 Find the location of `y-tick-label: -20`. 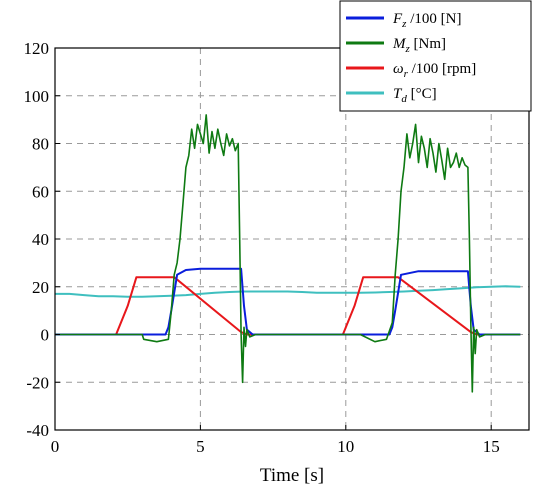

y-tick-label: -20 is located at coordinates (37, 382).